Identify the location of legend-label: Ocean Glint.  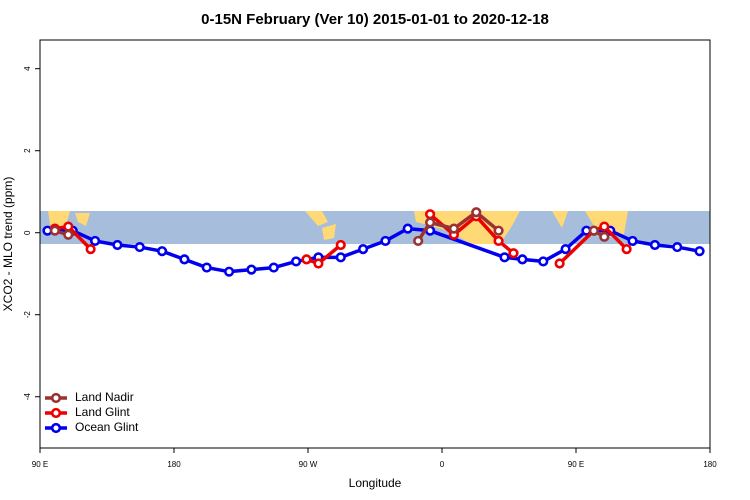
(107, 427).